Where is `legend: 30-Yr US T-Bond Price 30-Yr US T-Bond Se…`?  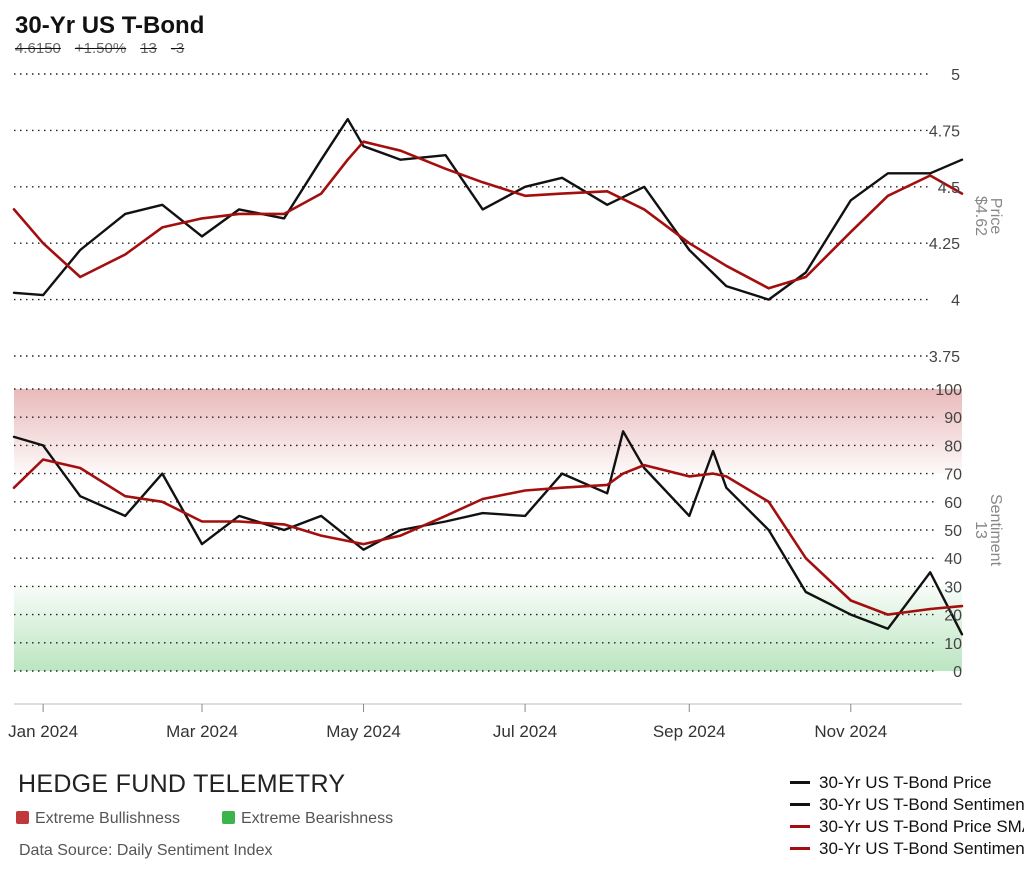 legend: 30-Yr US T-Bond Price 30-Yr US T-Bond Se… is located at coordinates (907, 816).